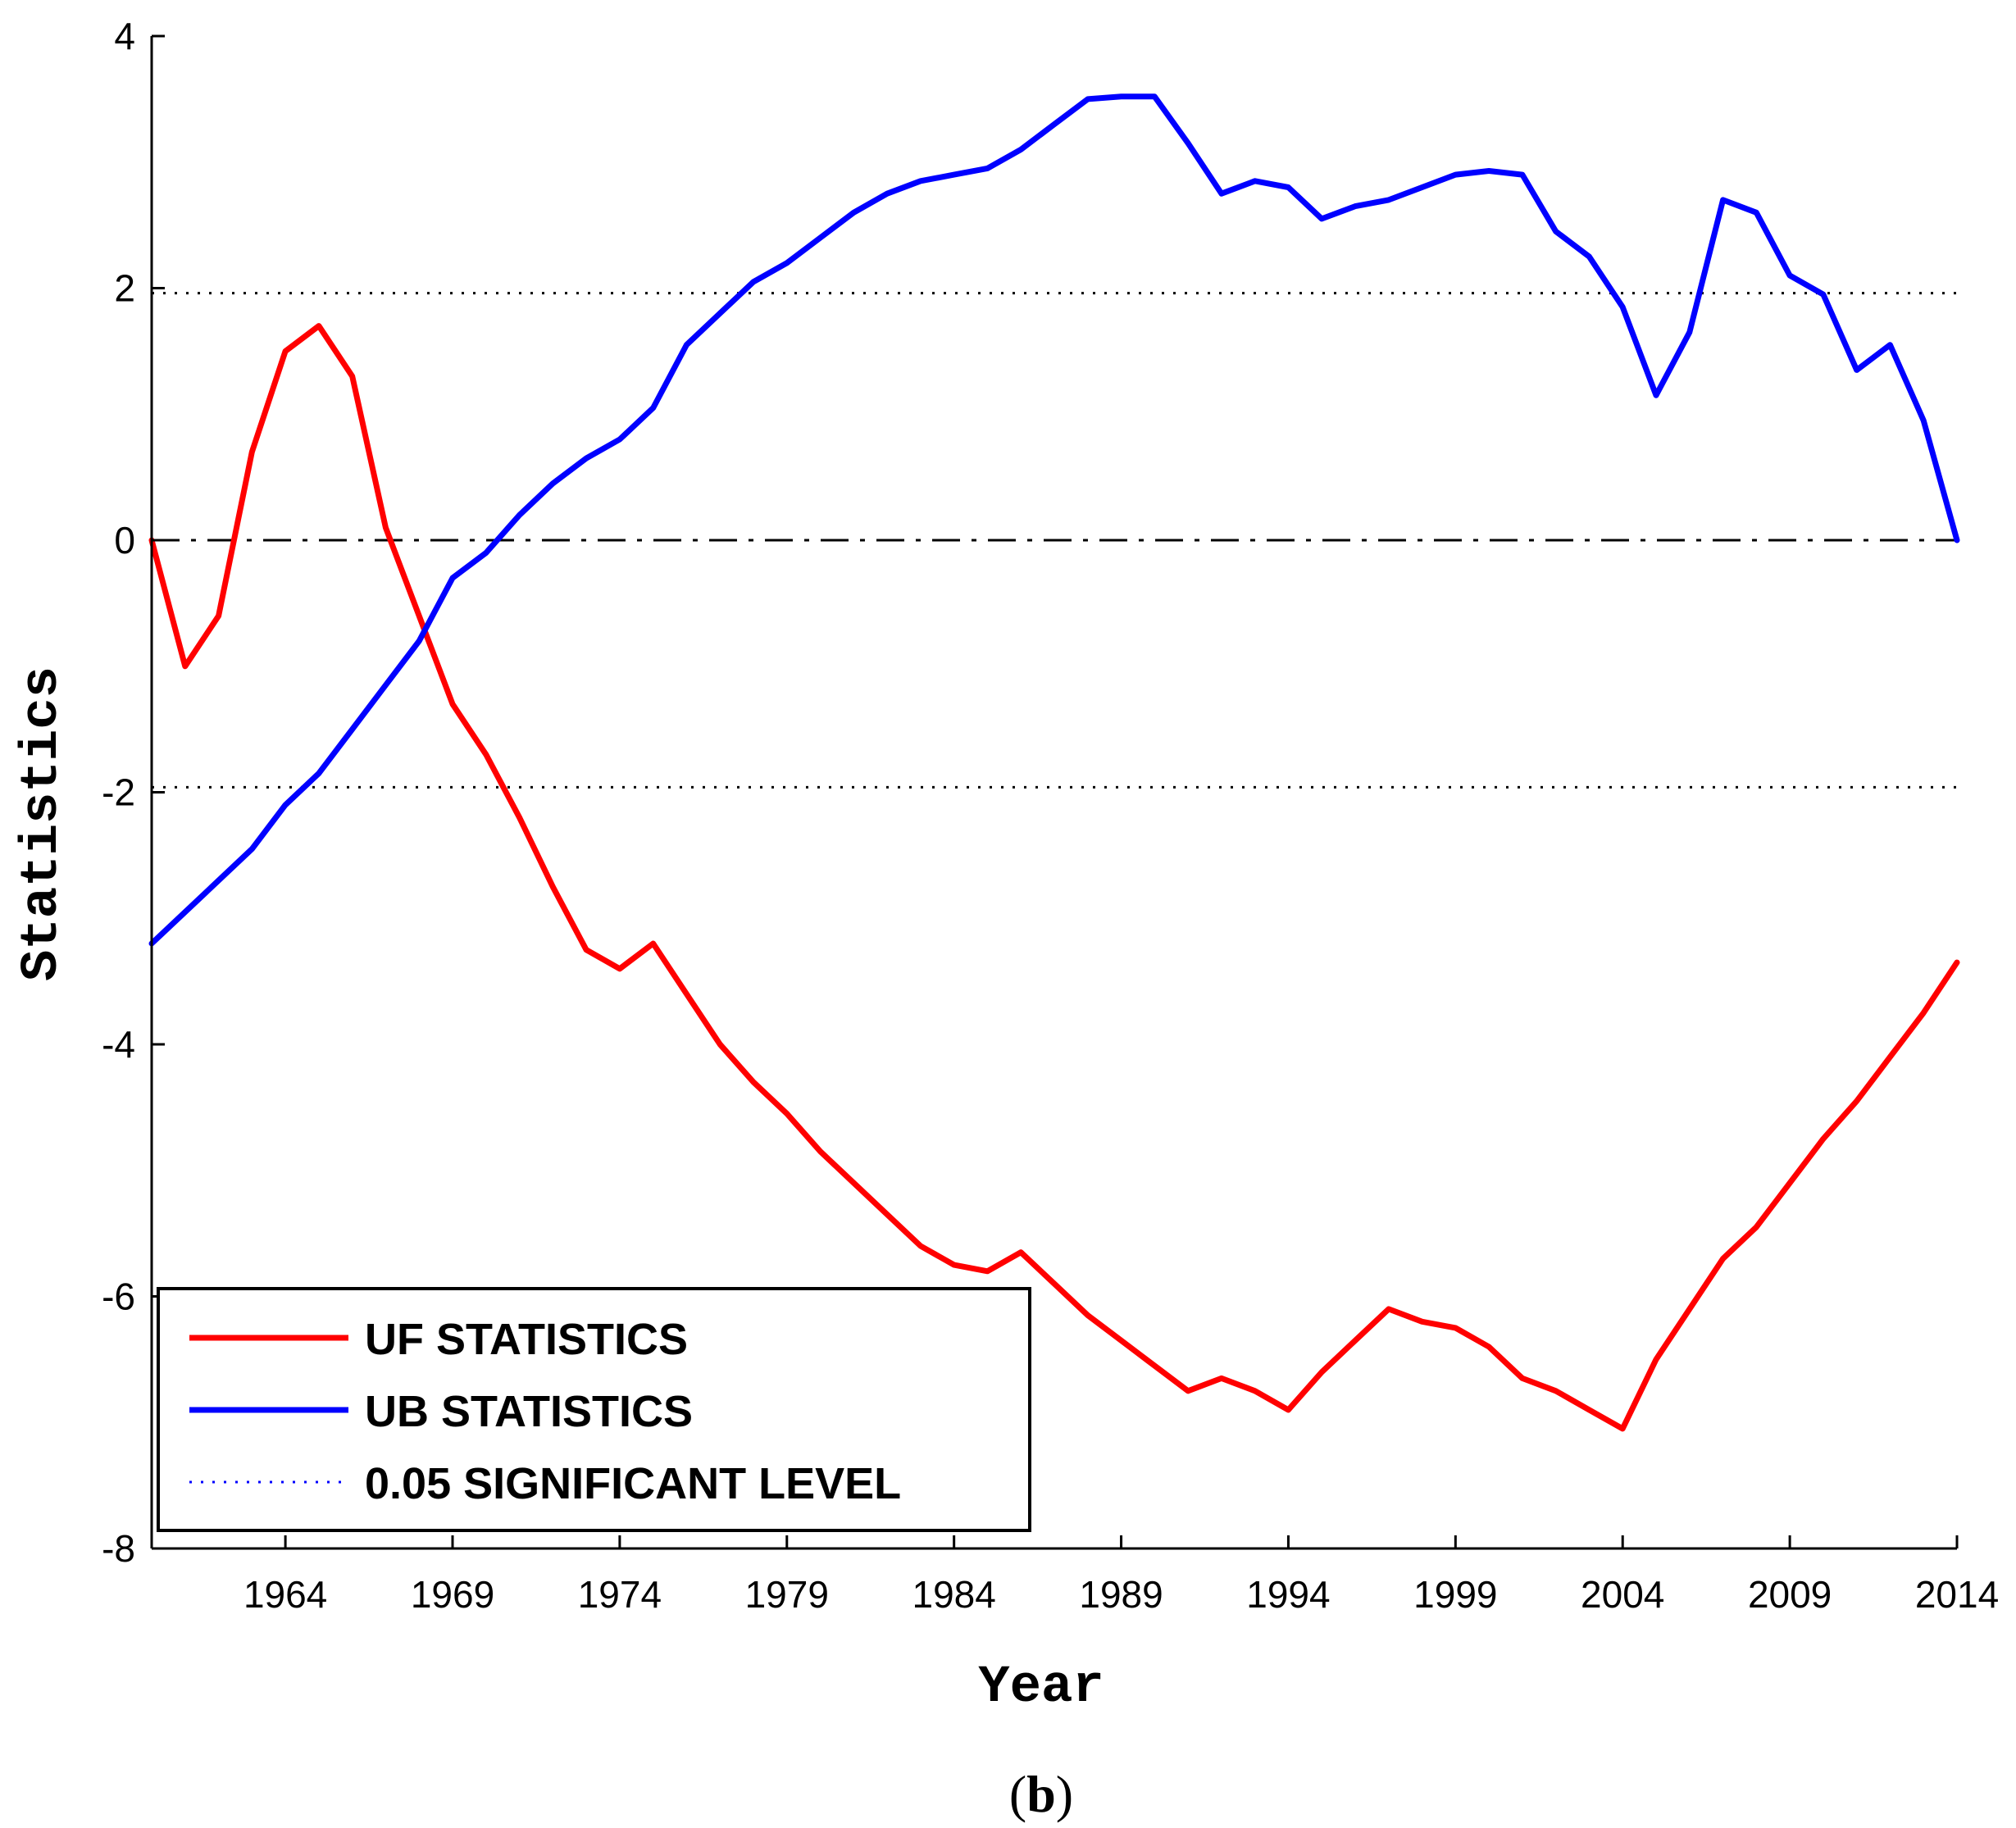 This screenshot has width=2016, height=1828. What do you see at coordinates (620, 1594) in the screenshot?
I see `x-tick-label: 1974` at bounding box center [620, 1594].